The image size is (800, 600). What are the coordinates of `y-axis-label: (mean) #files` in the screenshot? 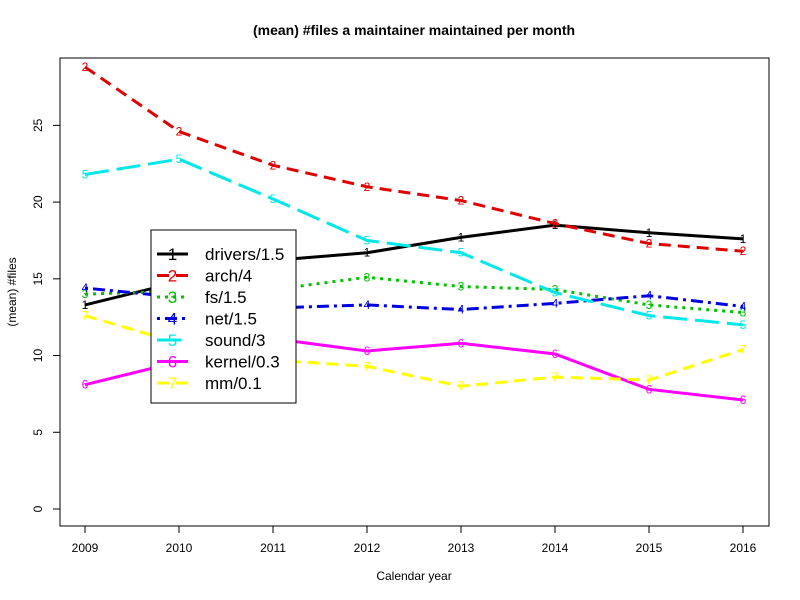 It's located at (12, 291).